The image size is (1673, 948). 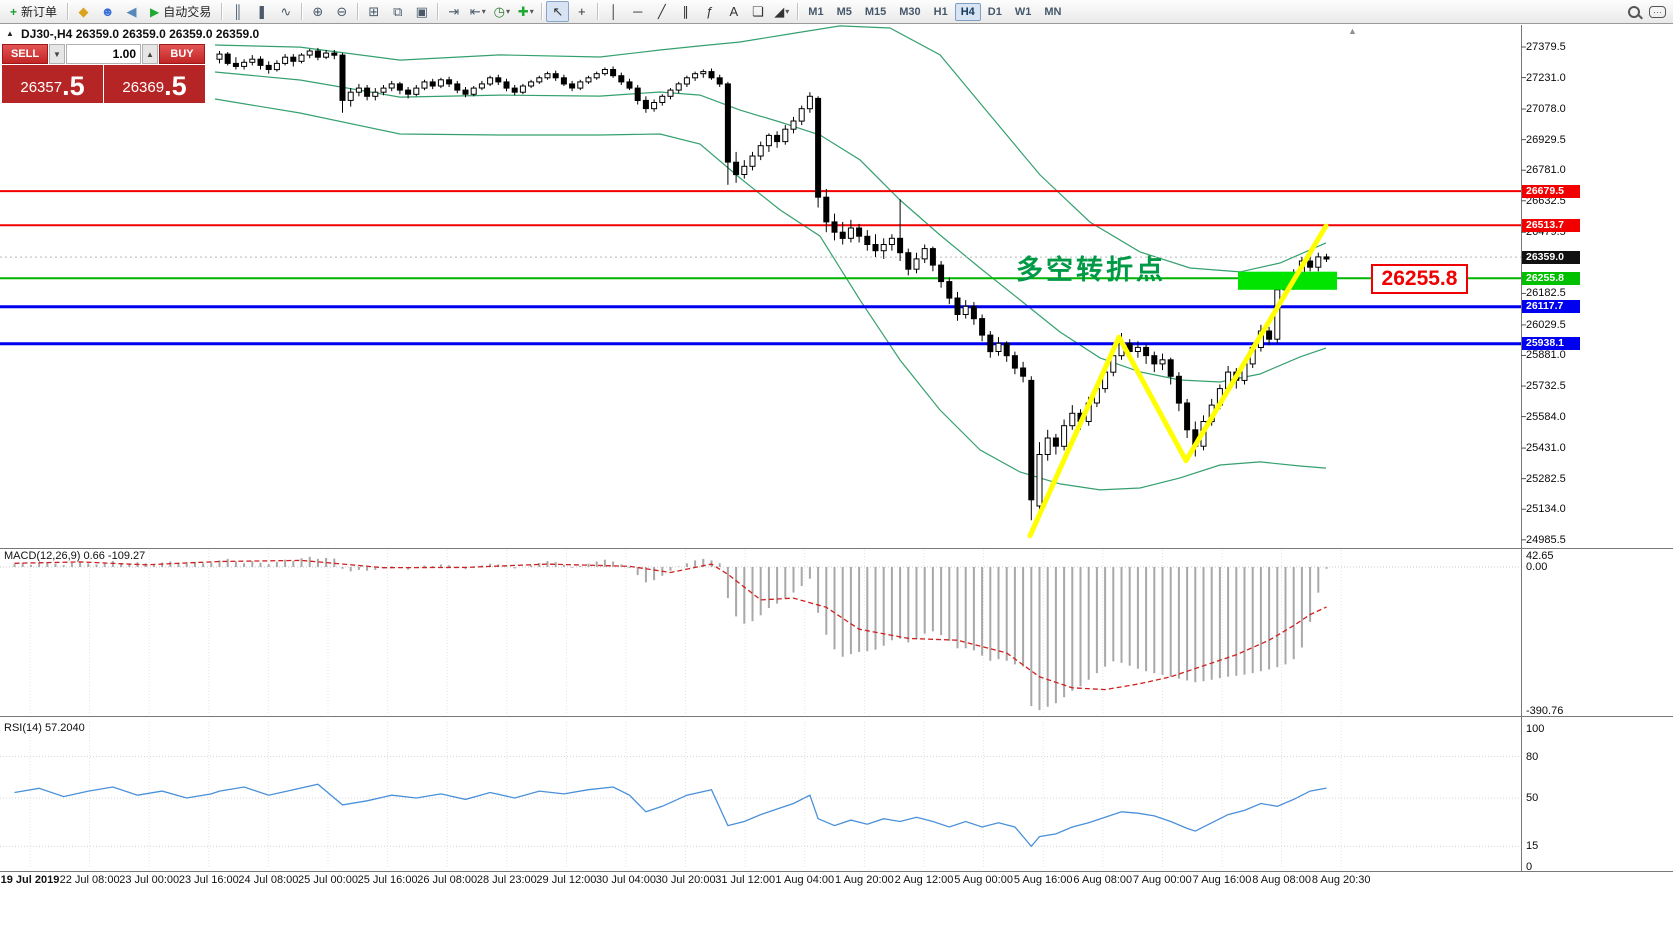 I want to click on new-order-button: + 新订单, so click(x=33, y=12).